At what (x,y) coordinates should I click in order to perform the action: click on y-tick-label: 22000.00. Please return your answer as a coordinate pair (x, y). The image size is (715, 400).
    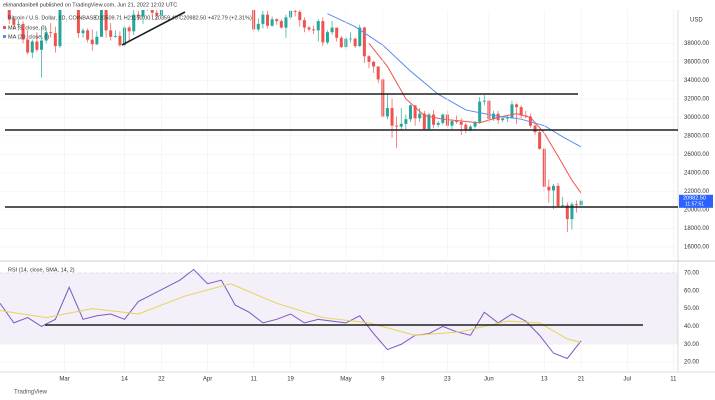
    Looking at the image, I should click on (697, 192).